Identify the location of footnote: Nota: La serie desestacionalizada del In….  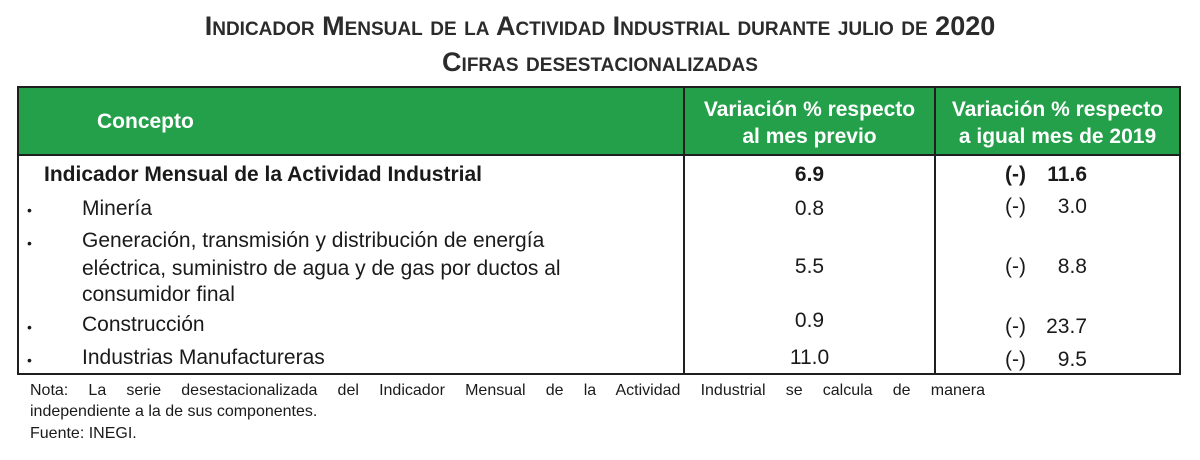
(507, 390).